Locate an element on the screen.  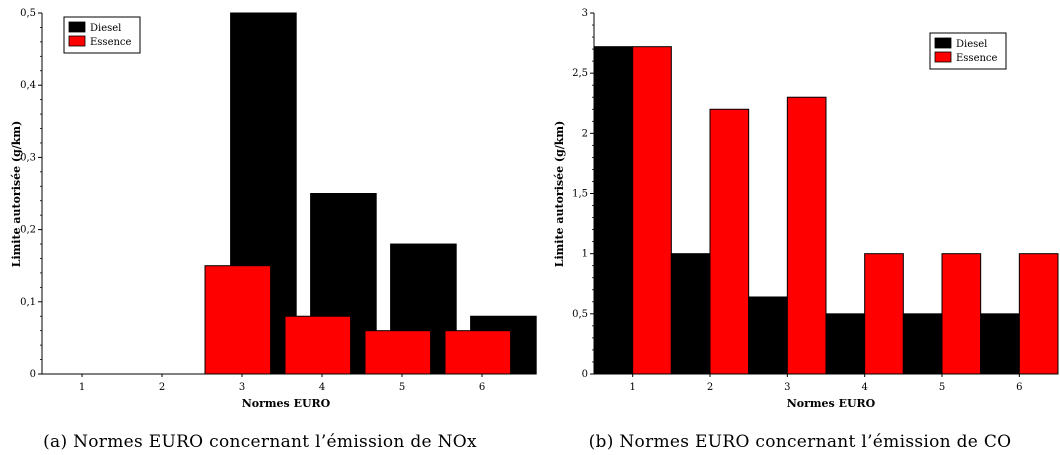
co-x-tick-label-6: 6 is located at coordinates (1019, 387).